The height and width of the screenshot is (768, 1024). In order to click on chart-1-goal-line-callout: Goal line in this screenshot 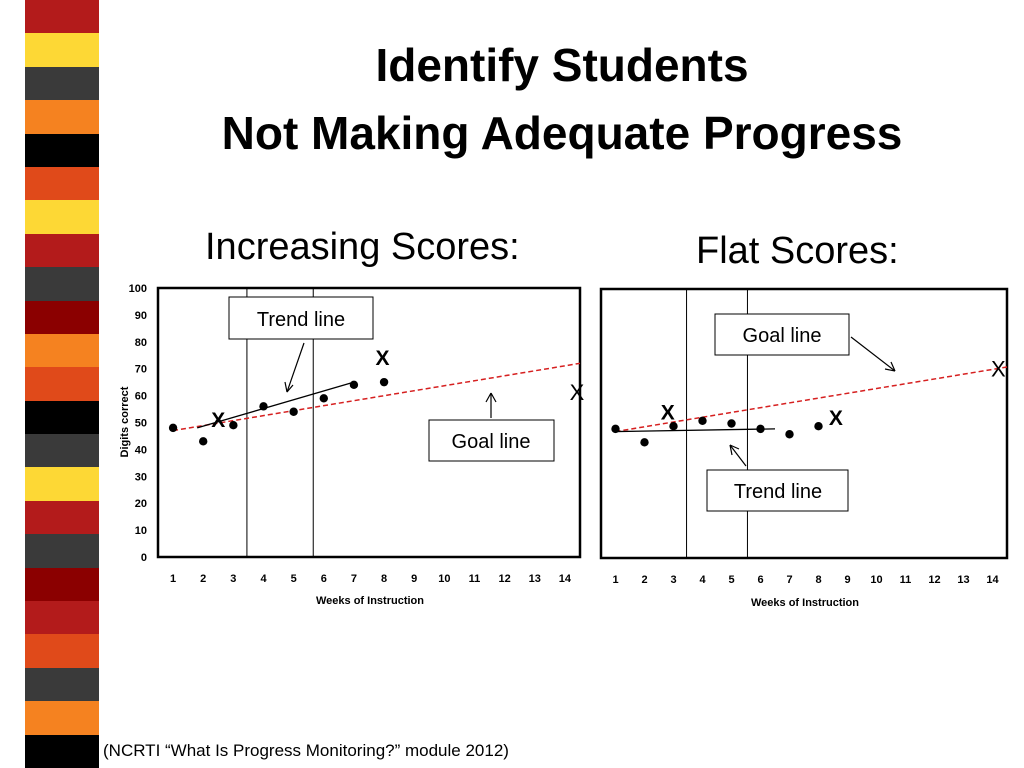, I will do `click(491, 442)`.